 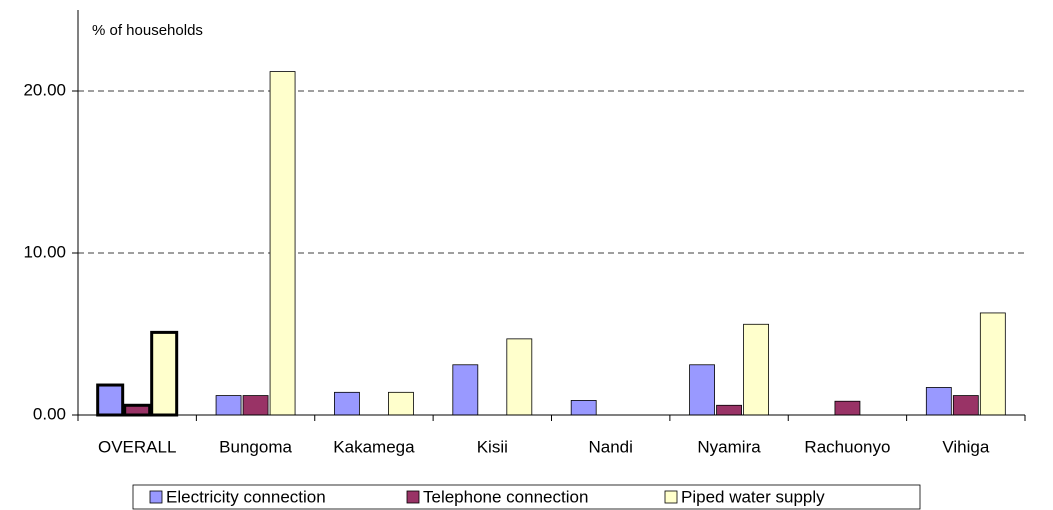 What do you see at coordinates (753, 496) in the screenshot?
I see `legend-label: Piped water supply` at bounding box center [753, 496].